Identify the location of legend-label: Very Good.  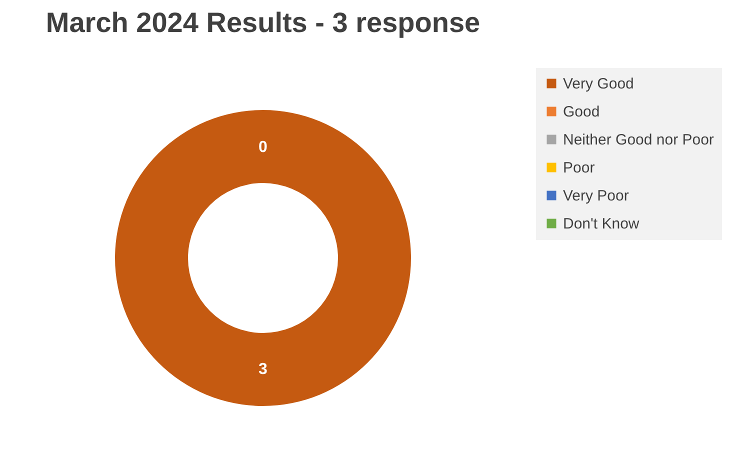
(598, 84).